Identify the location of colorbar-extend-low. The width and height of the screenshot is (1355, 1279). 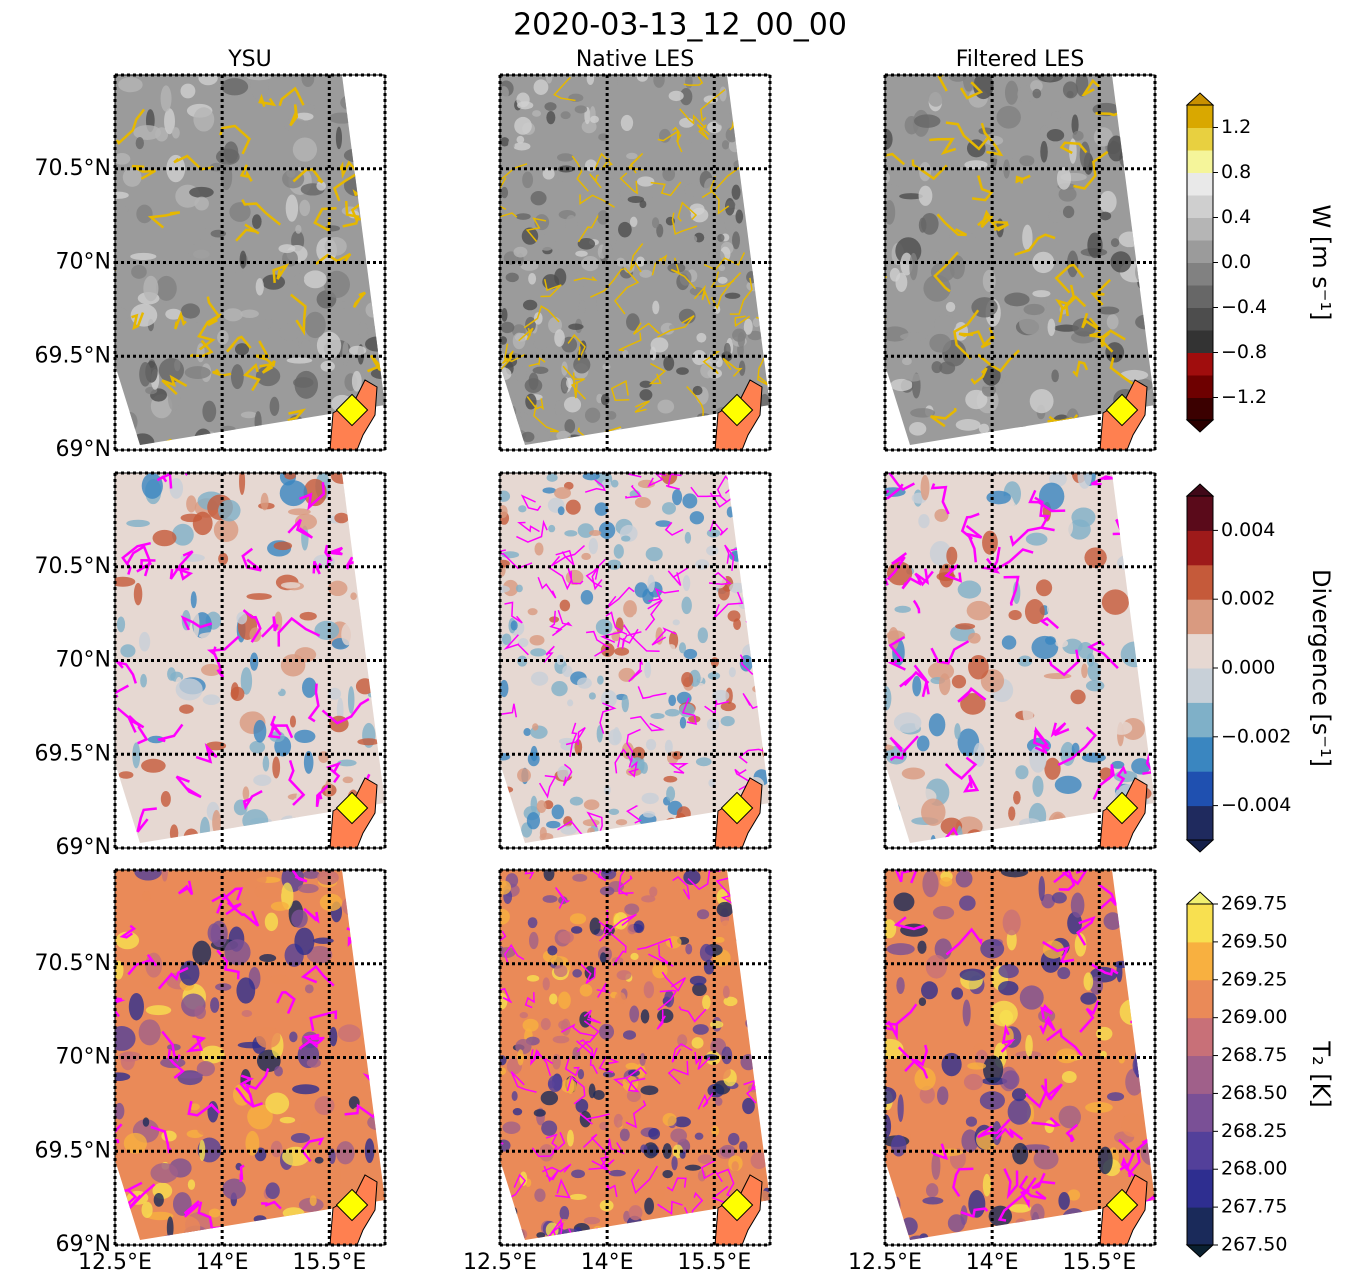
(1200, 1251).